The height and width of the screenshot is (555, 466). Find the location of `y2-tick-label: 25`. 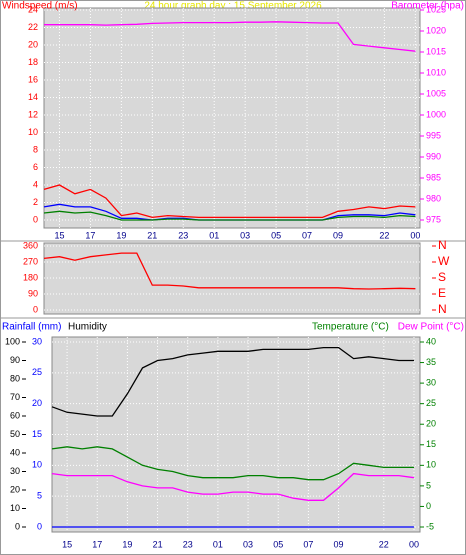

y2-tick-label: 25 is located at coordinates (431, 403).